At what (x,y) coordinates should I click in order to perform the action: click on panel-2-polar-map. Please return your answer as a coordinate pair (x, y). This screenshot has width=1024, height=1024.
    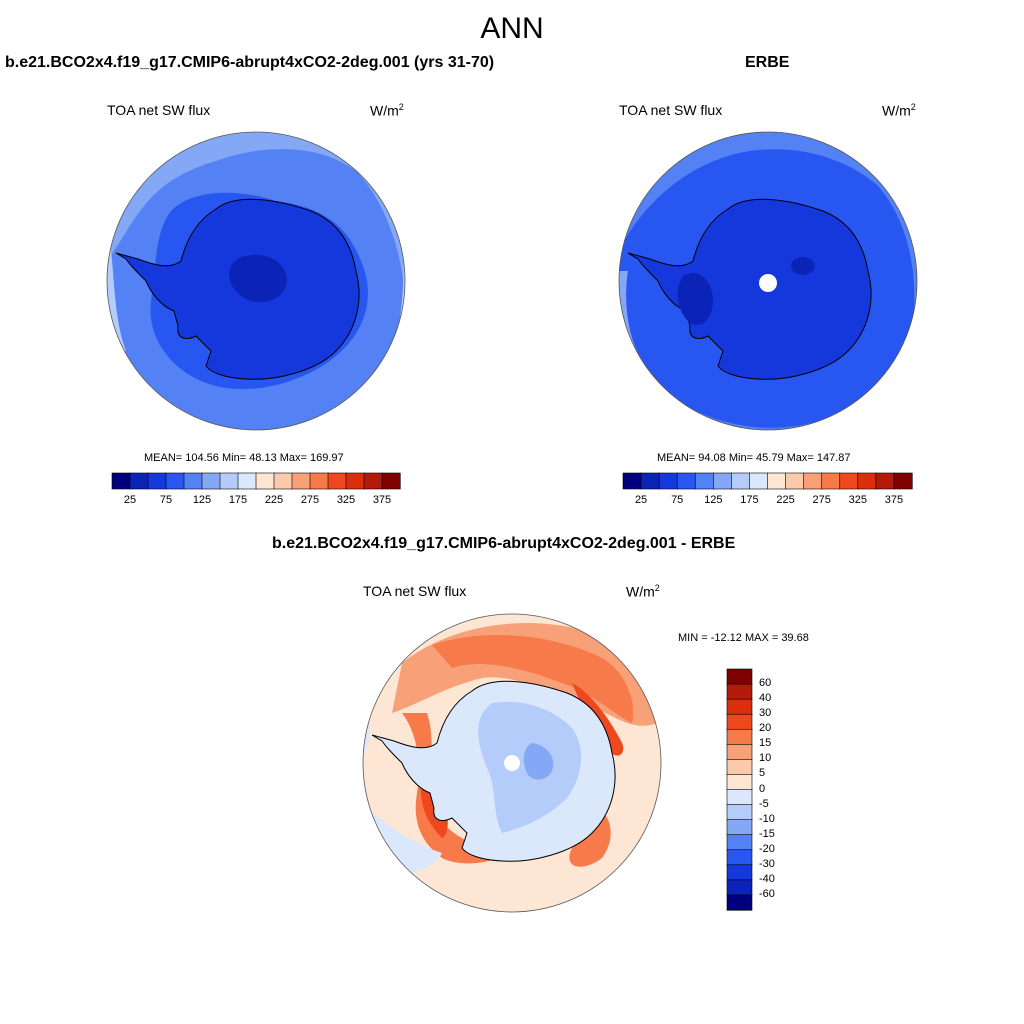
    Looking at the image, I should click on (768, 281).